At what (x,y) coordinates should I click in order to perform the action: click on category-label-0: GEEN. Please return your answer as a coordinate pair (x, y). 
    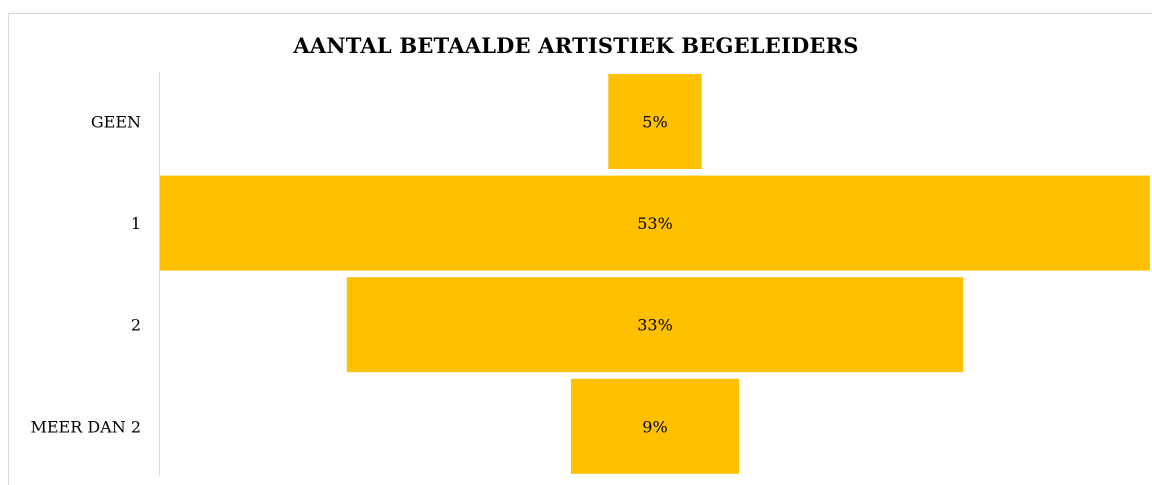
    Looking at the image, I should click on (116, 122).